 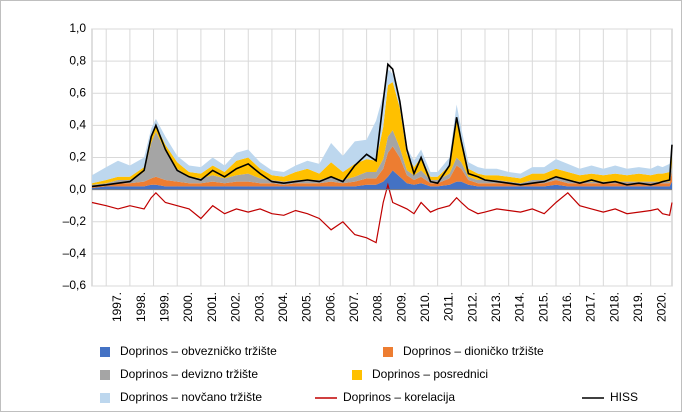 I want to click on x-tick-label: 2012., so click(x=472, y=307).